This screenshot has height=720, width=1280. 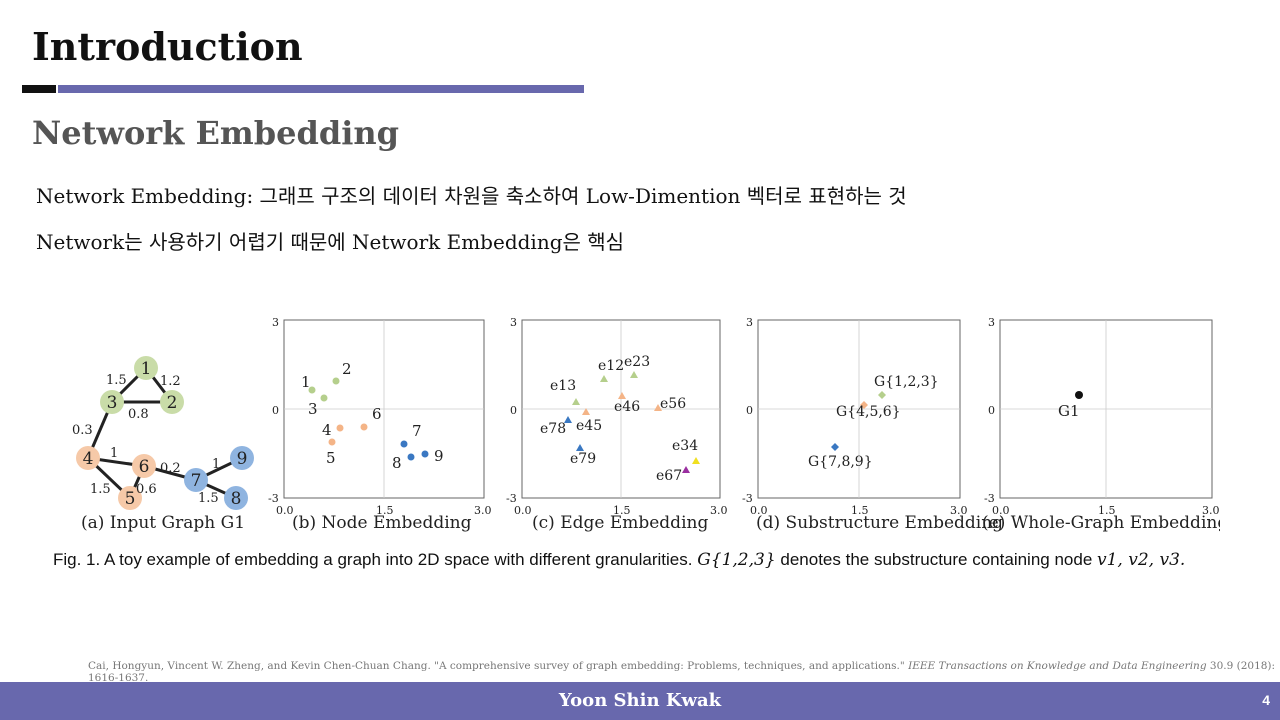 I want to click on panel-c-label: (c) Edge Embedding, so click(x=620, y=523).